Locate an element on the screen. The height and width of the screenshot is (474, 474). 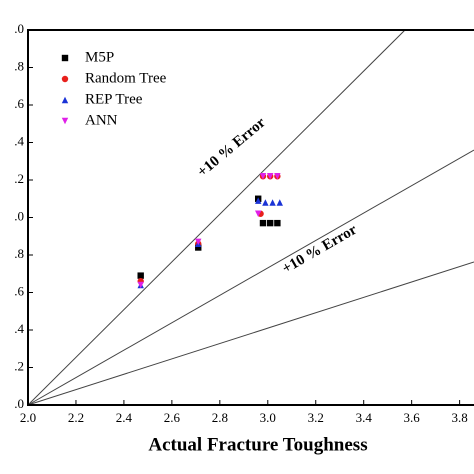
x-tick-label: 3.4 is located at coordinates (364, 417).